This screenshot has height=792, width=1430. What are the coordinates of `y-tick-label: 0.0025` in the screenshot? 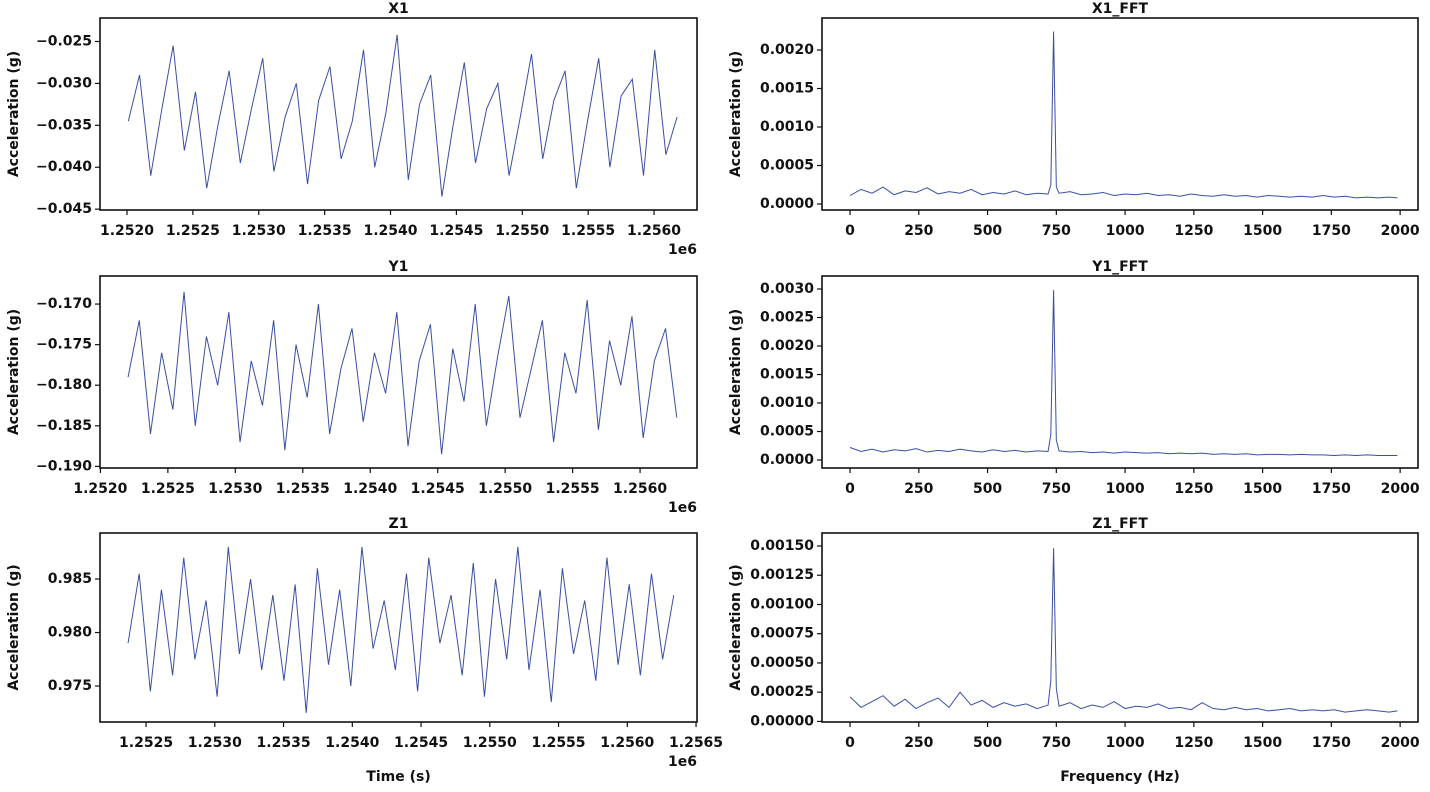 It's located at (787, 318).